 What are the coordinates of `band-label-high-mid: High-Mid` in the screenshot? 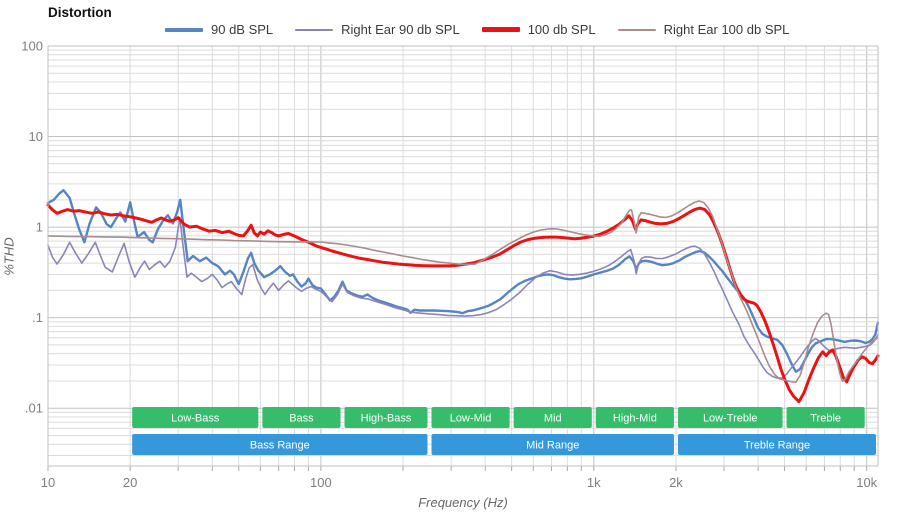 It's located at (635, 419).